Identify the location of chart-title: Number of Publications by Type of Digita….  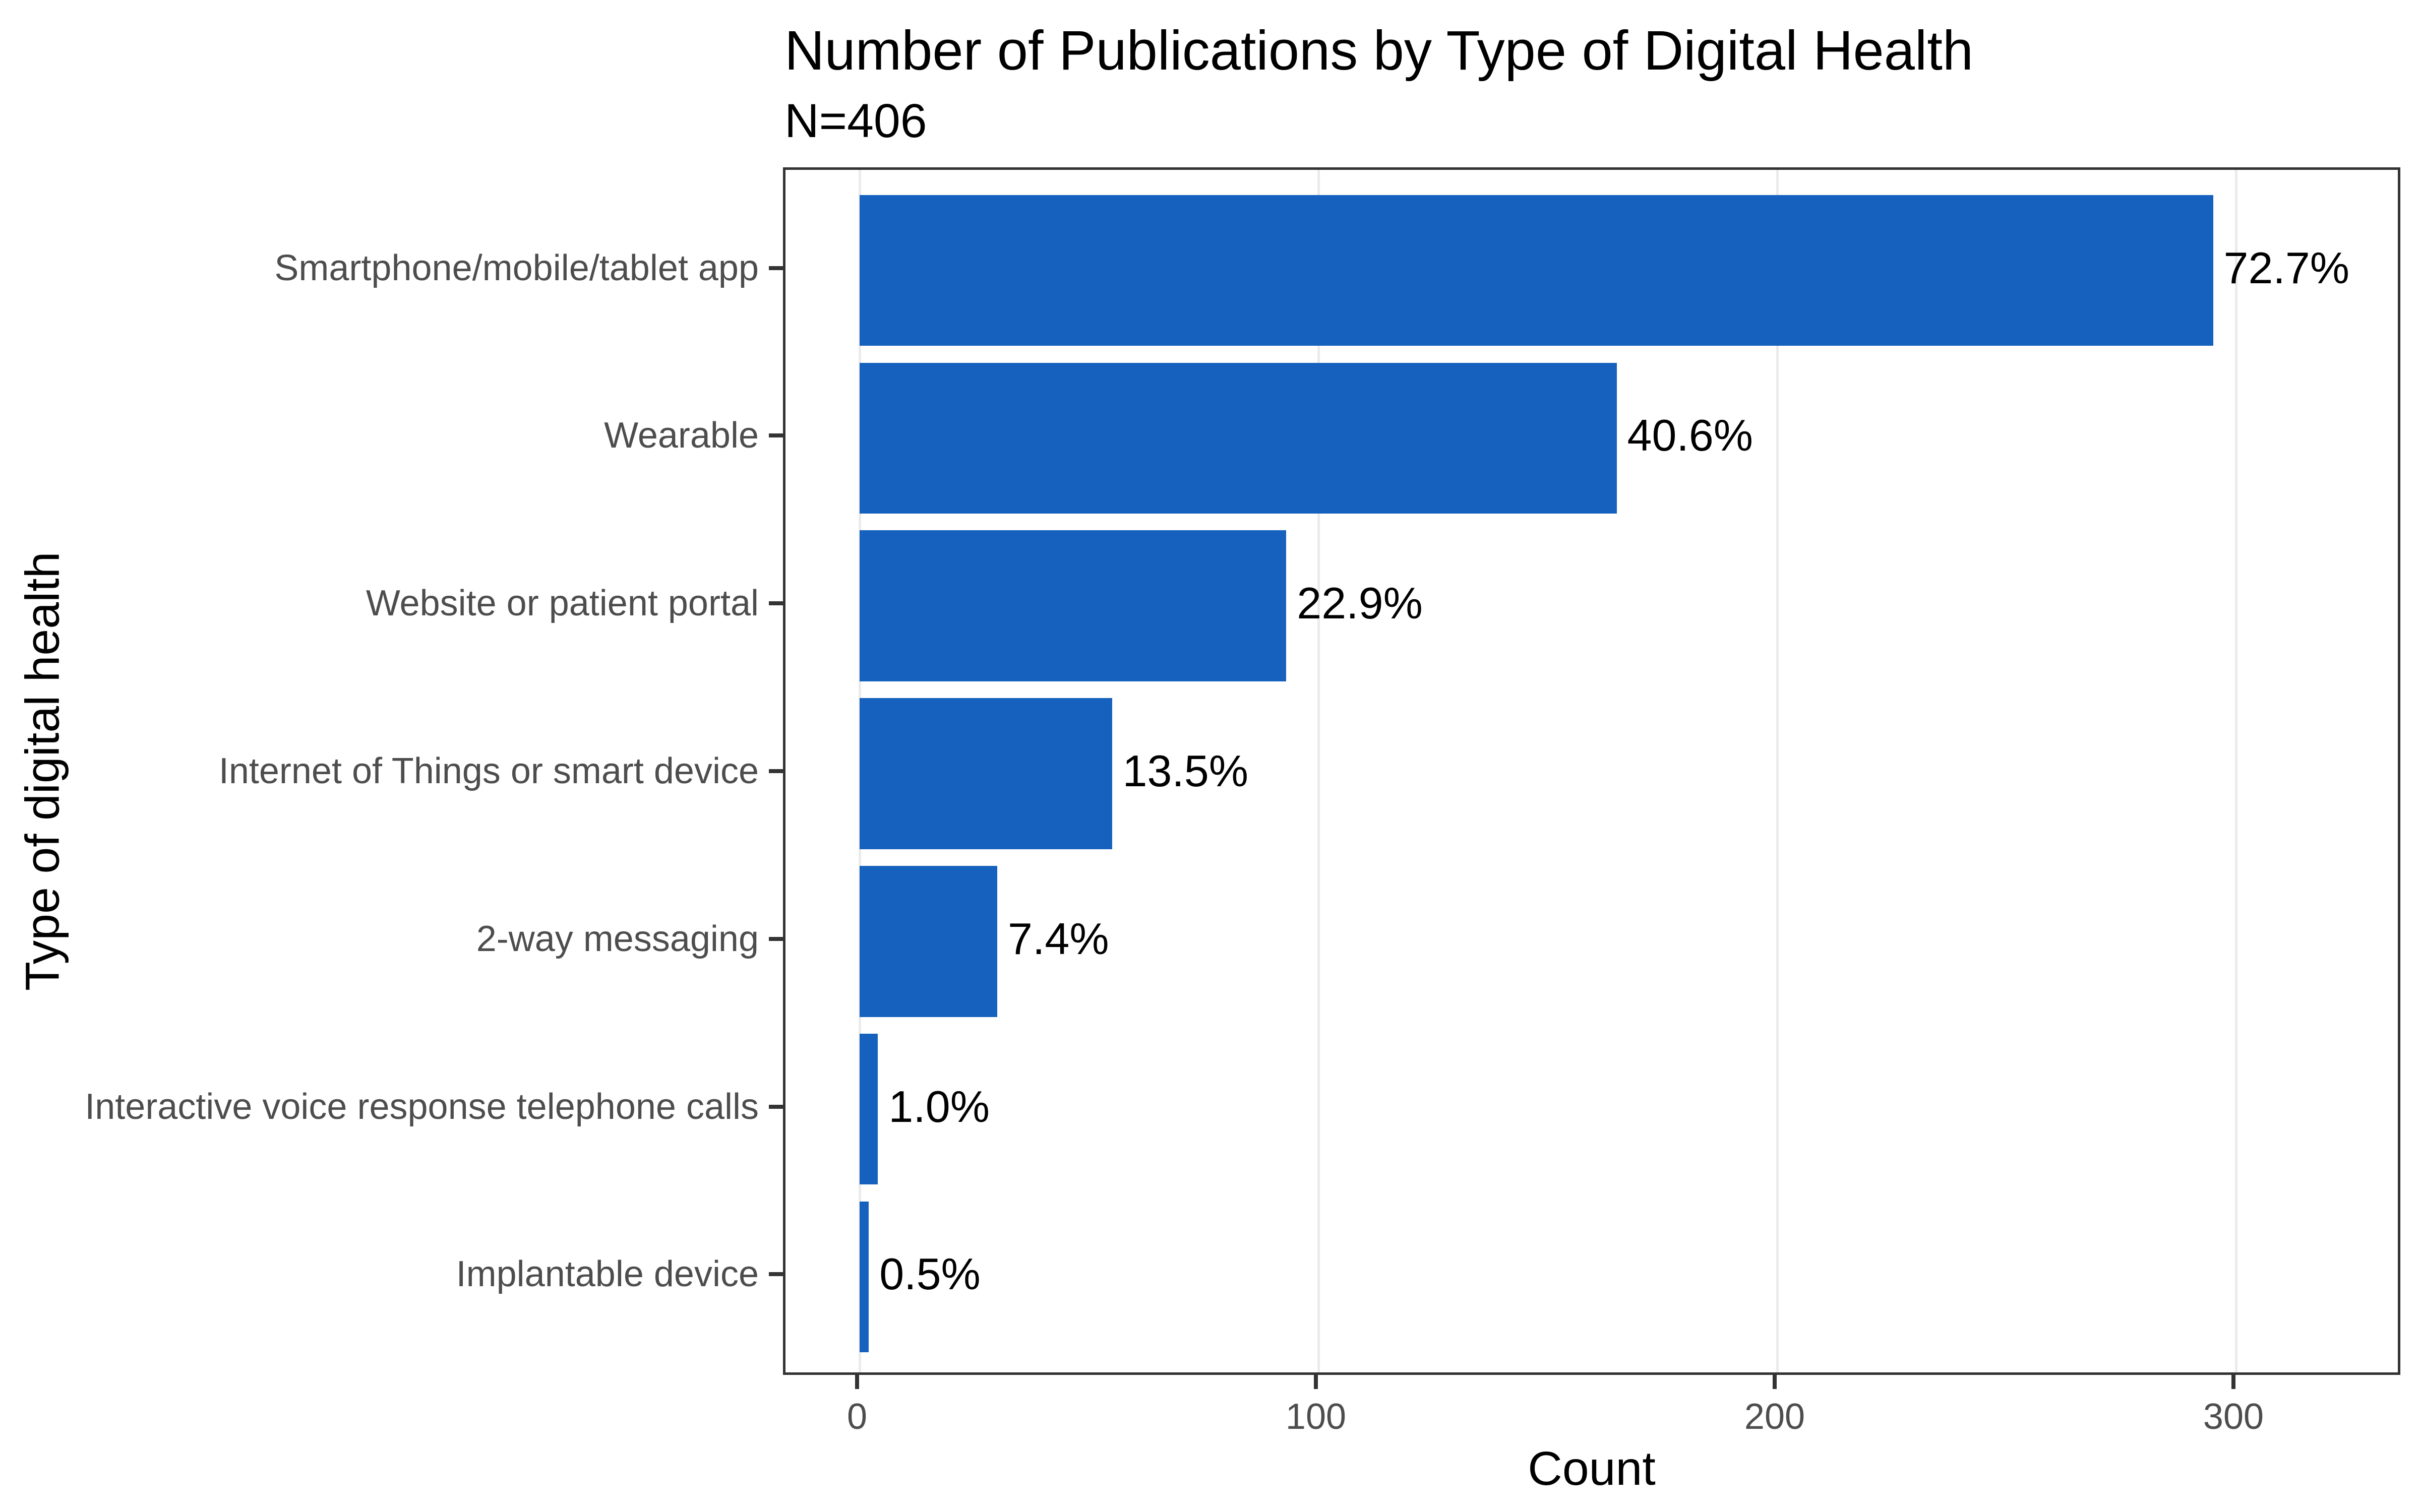
(1379, 51).